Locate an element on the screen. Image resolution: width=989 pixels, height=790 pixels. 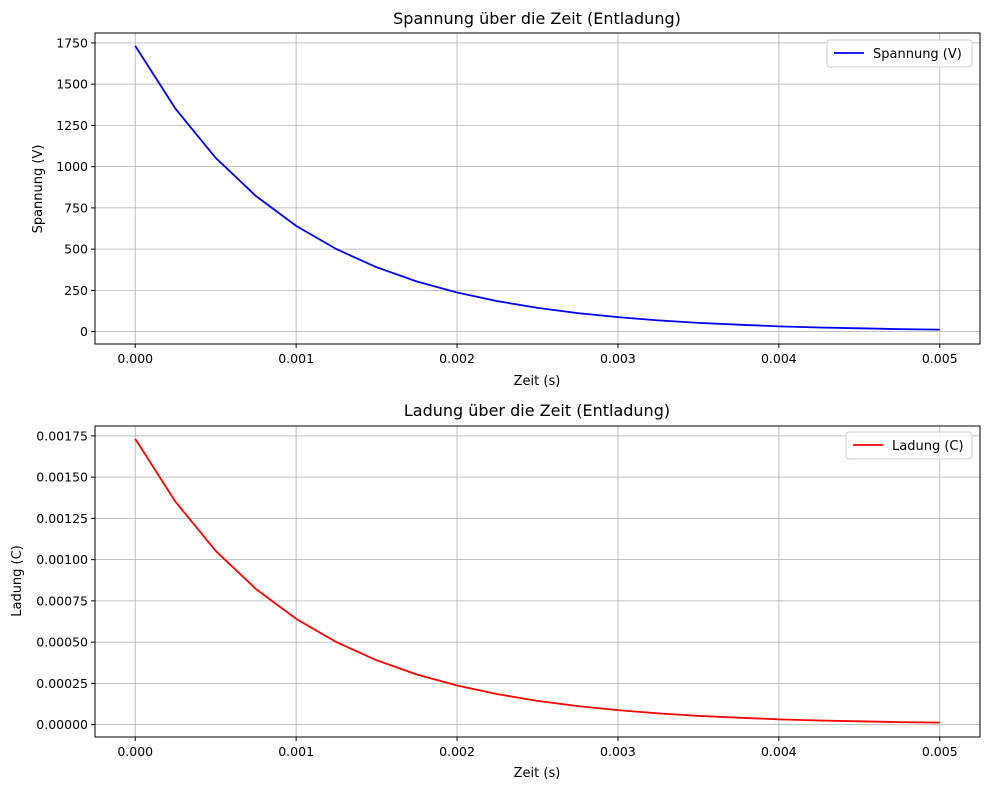
y-tick-label: 0.00175 is located at coordinates (62, 435).